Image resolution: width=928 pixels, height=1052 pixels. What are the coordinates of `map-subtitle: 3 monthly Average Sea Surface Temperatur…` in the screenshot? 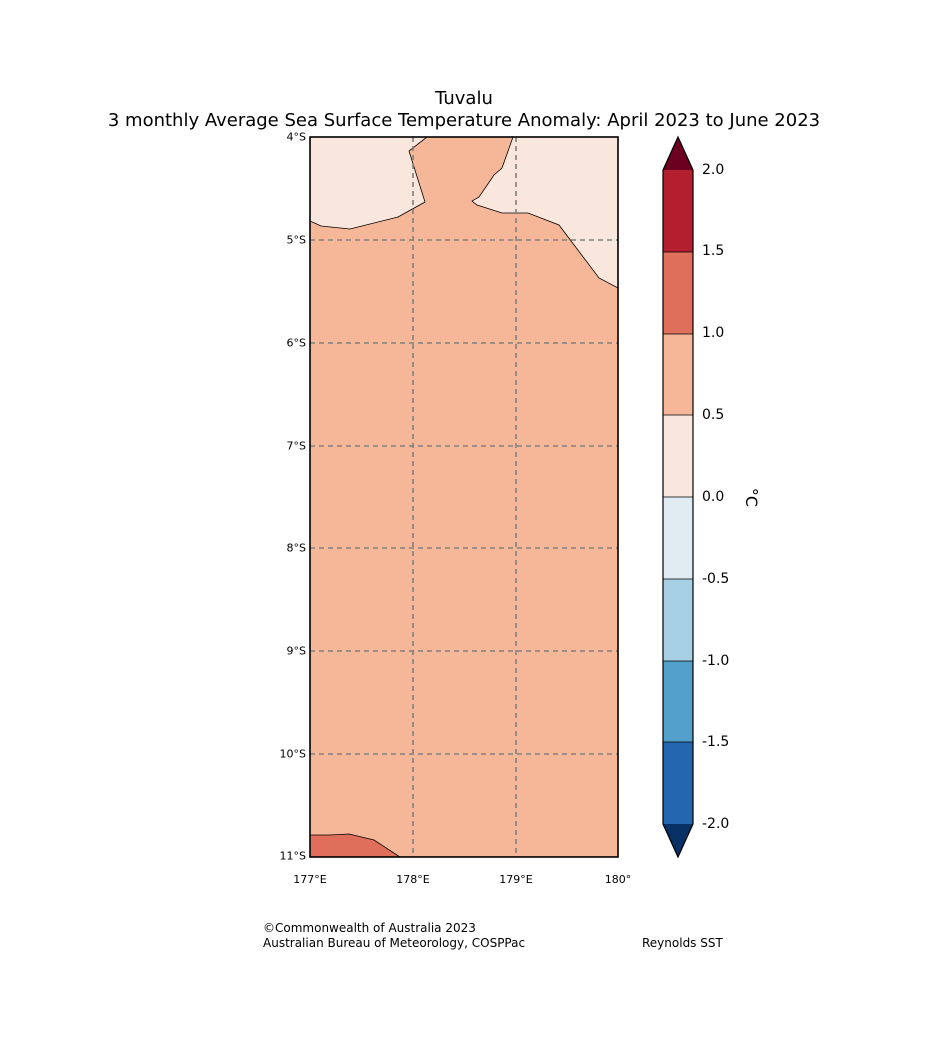 It's located at (464, 120).